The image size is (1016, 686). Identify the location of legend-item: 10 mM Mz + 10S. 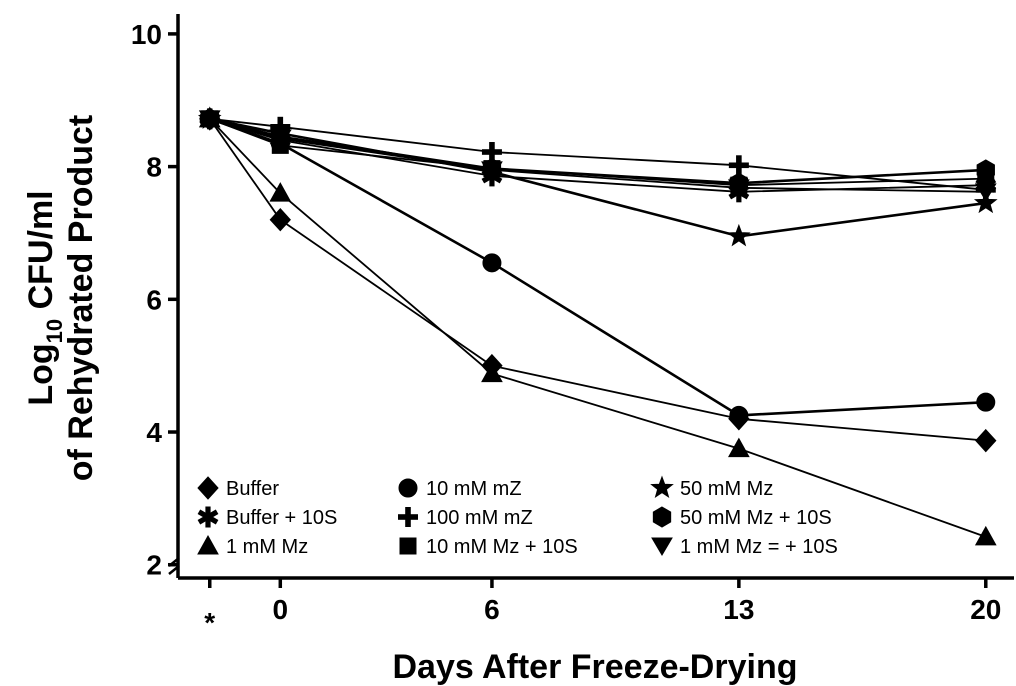
(488, 547).